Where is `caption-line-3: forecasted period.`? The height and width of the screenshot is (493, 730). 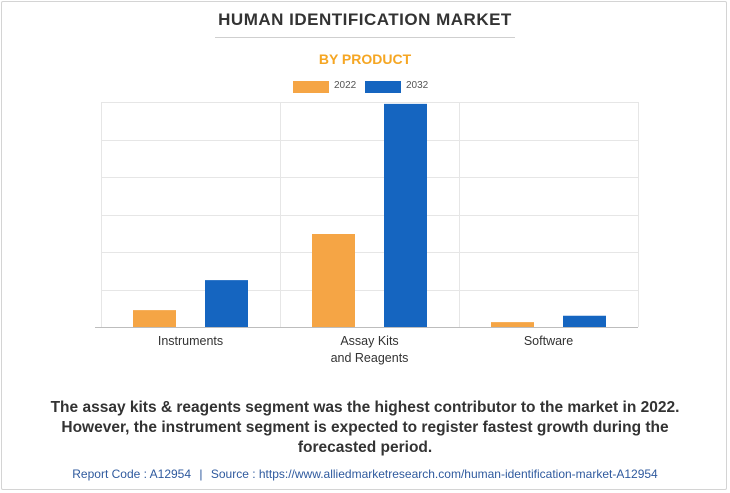
caption-line-3: forecasted period. is located at coordinates (365, 447).